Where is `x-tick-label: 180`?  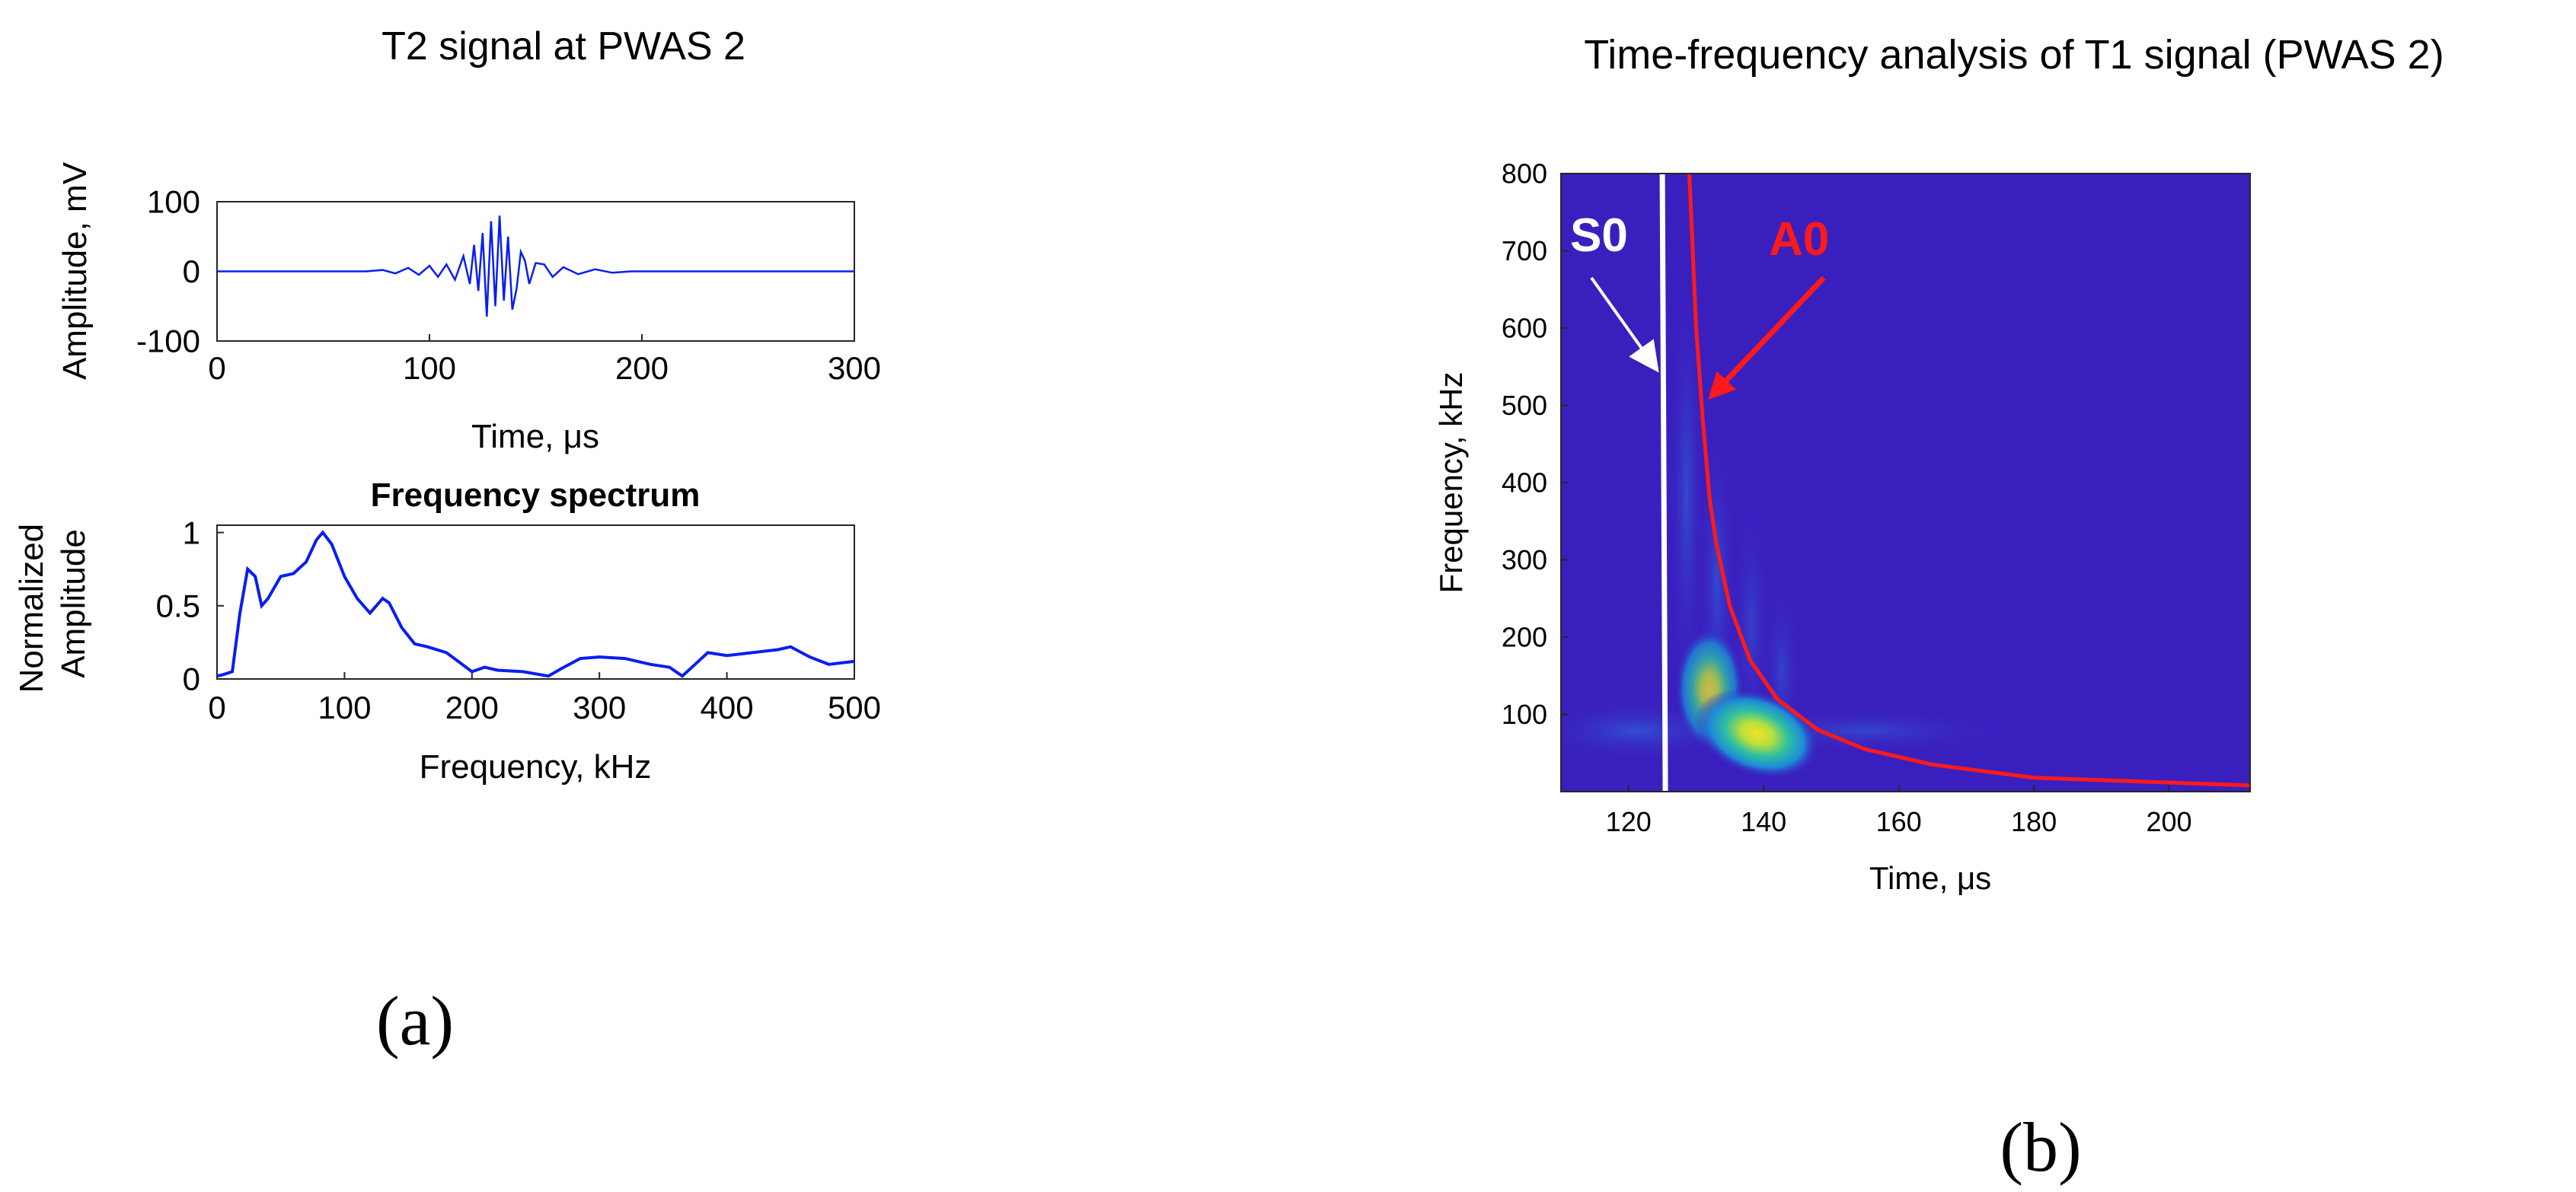 x-tick-label: 180 is located at coordinates (2034, 821).